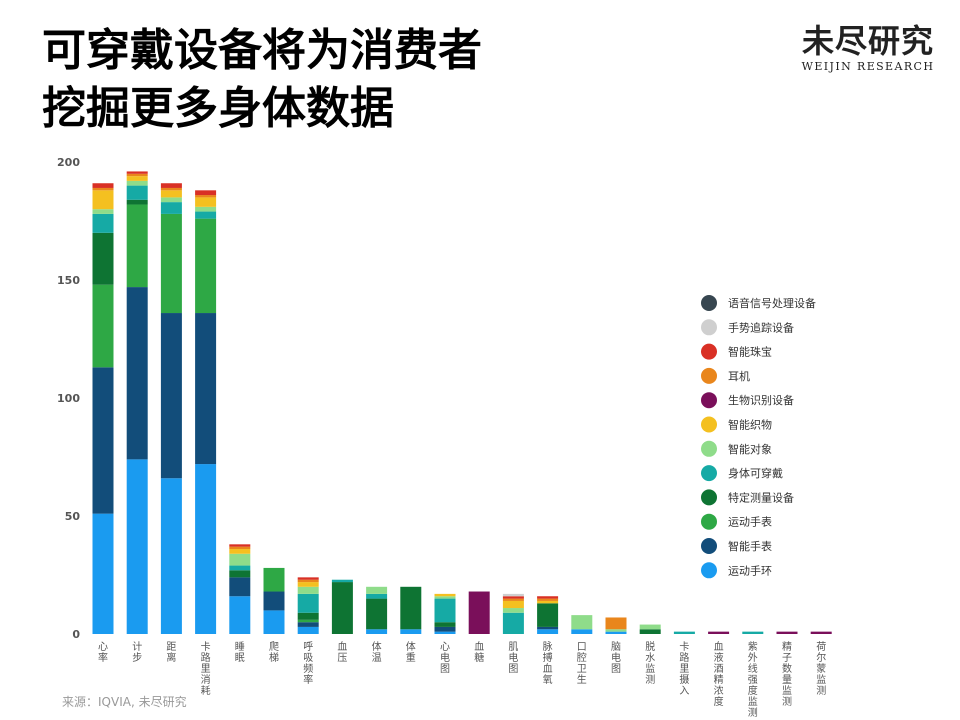 The image size is (960, 720). What do you see at coordinates (750, 352) in the screenshot?
I see `legend-label: 智能珠宝` at bounding box center [750, 352].